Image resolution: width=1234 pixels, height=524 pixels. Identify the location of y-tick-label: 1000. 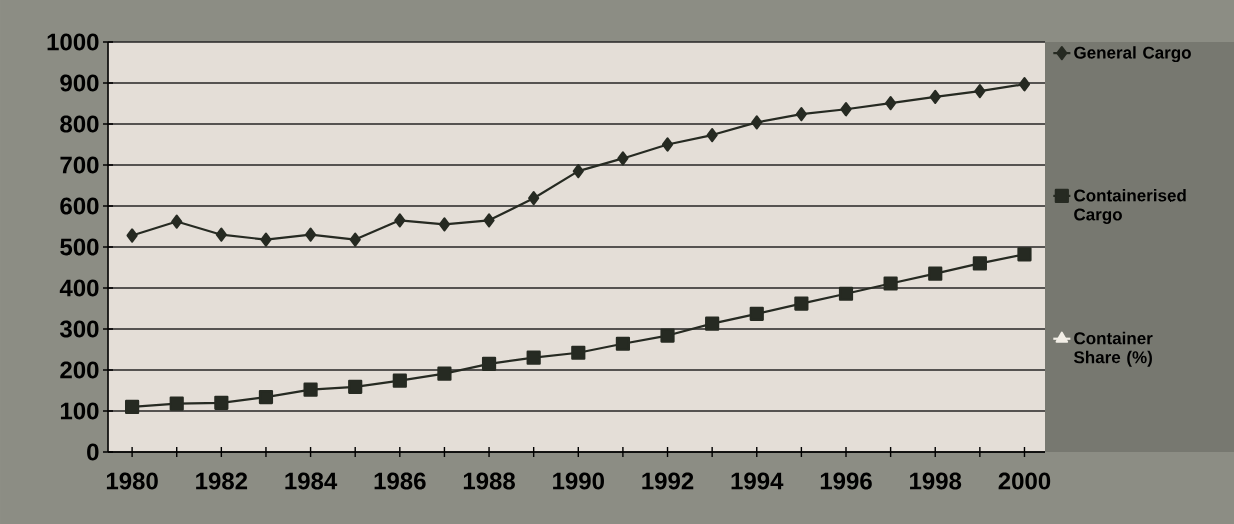
(73, 42).